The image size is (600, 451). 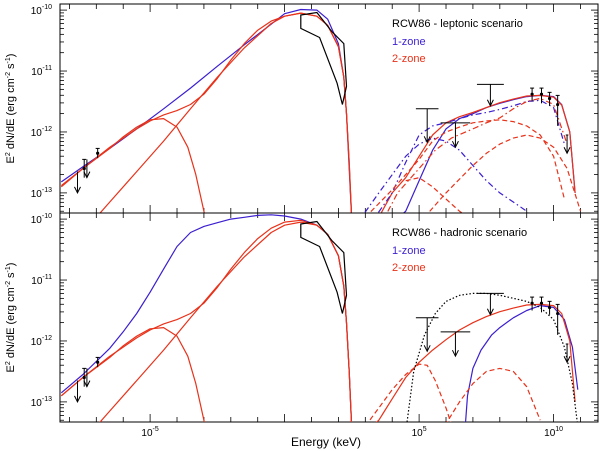 What do you see at coordinates (419, 432) in the screenshot?
I see `x-tick-label: 10⁵` at bounding box center [419, 432].